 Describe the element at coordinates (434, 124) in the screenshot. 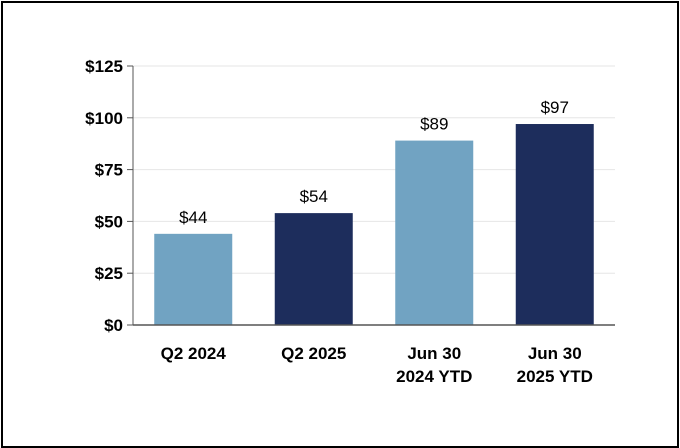

I see `bar-data-label: $89` at that location.